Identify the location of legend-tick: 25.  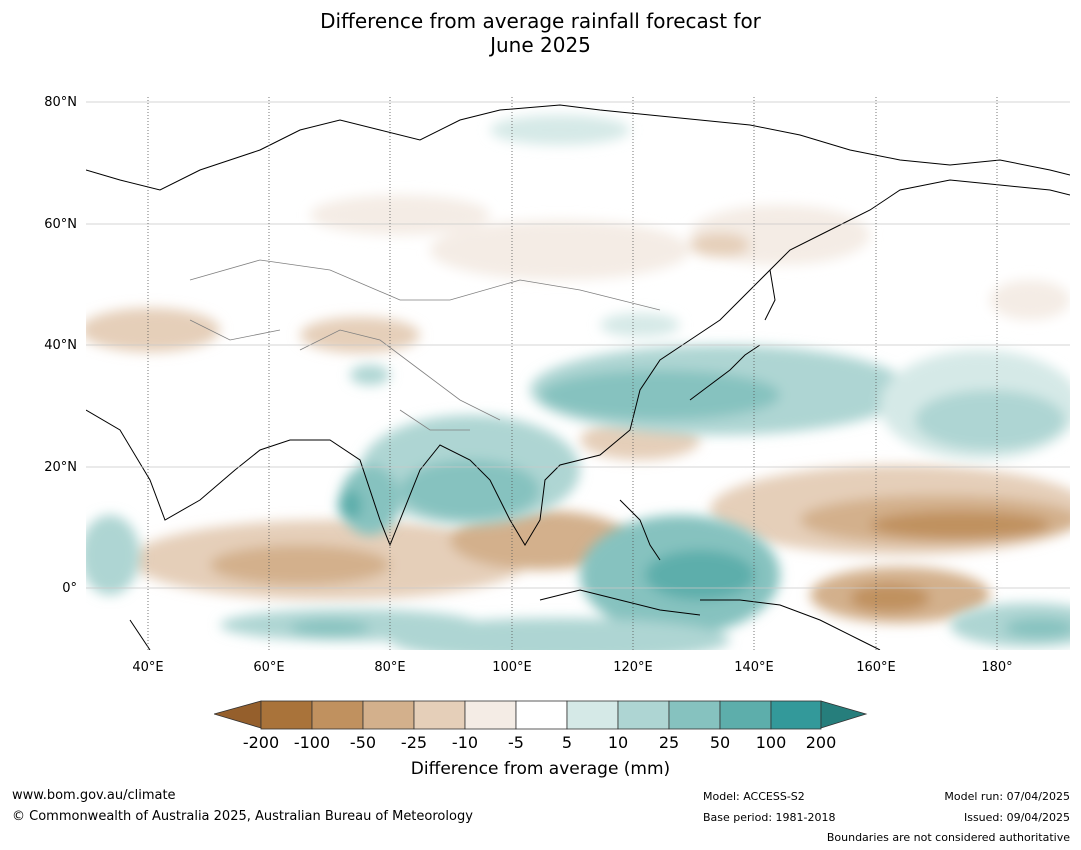
(669, 742).